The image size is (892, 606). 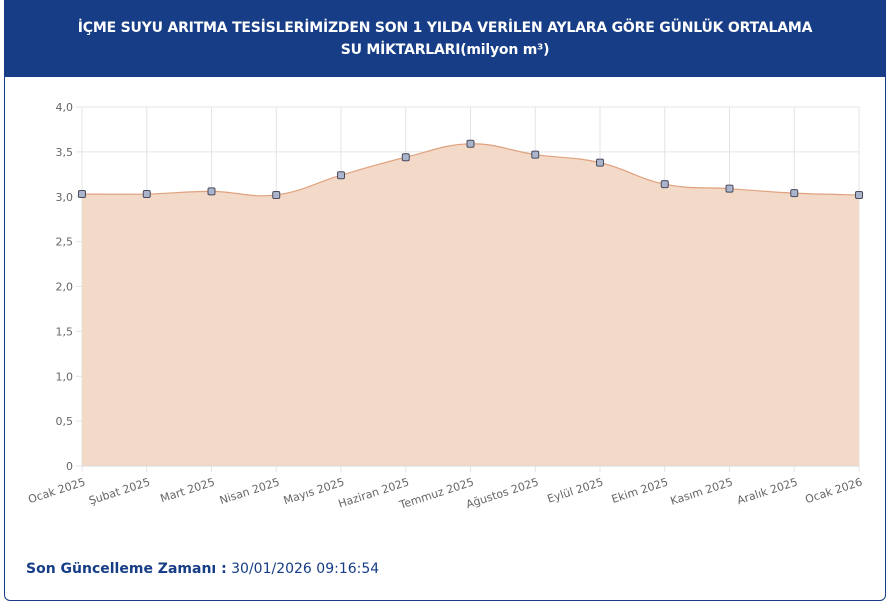 What do you see at coordinates (65, 376) in the screenshot?
I see `y-tick-label: 1,0` at bounding box center [65, 376].